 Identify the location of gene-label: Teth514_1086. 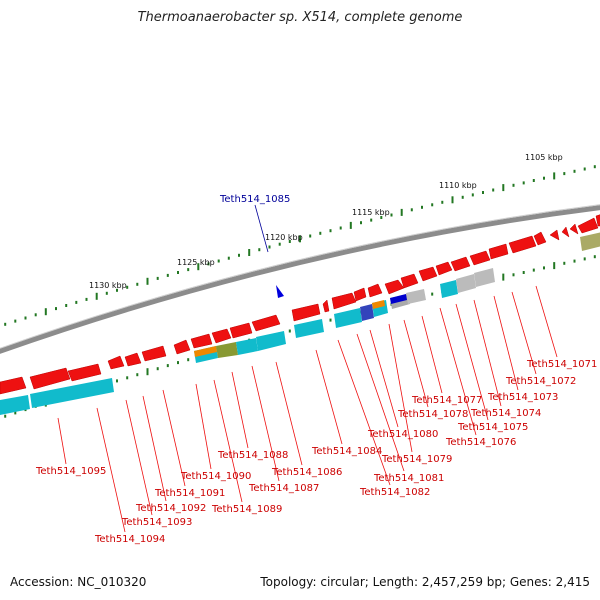
(306, 472).